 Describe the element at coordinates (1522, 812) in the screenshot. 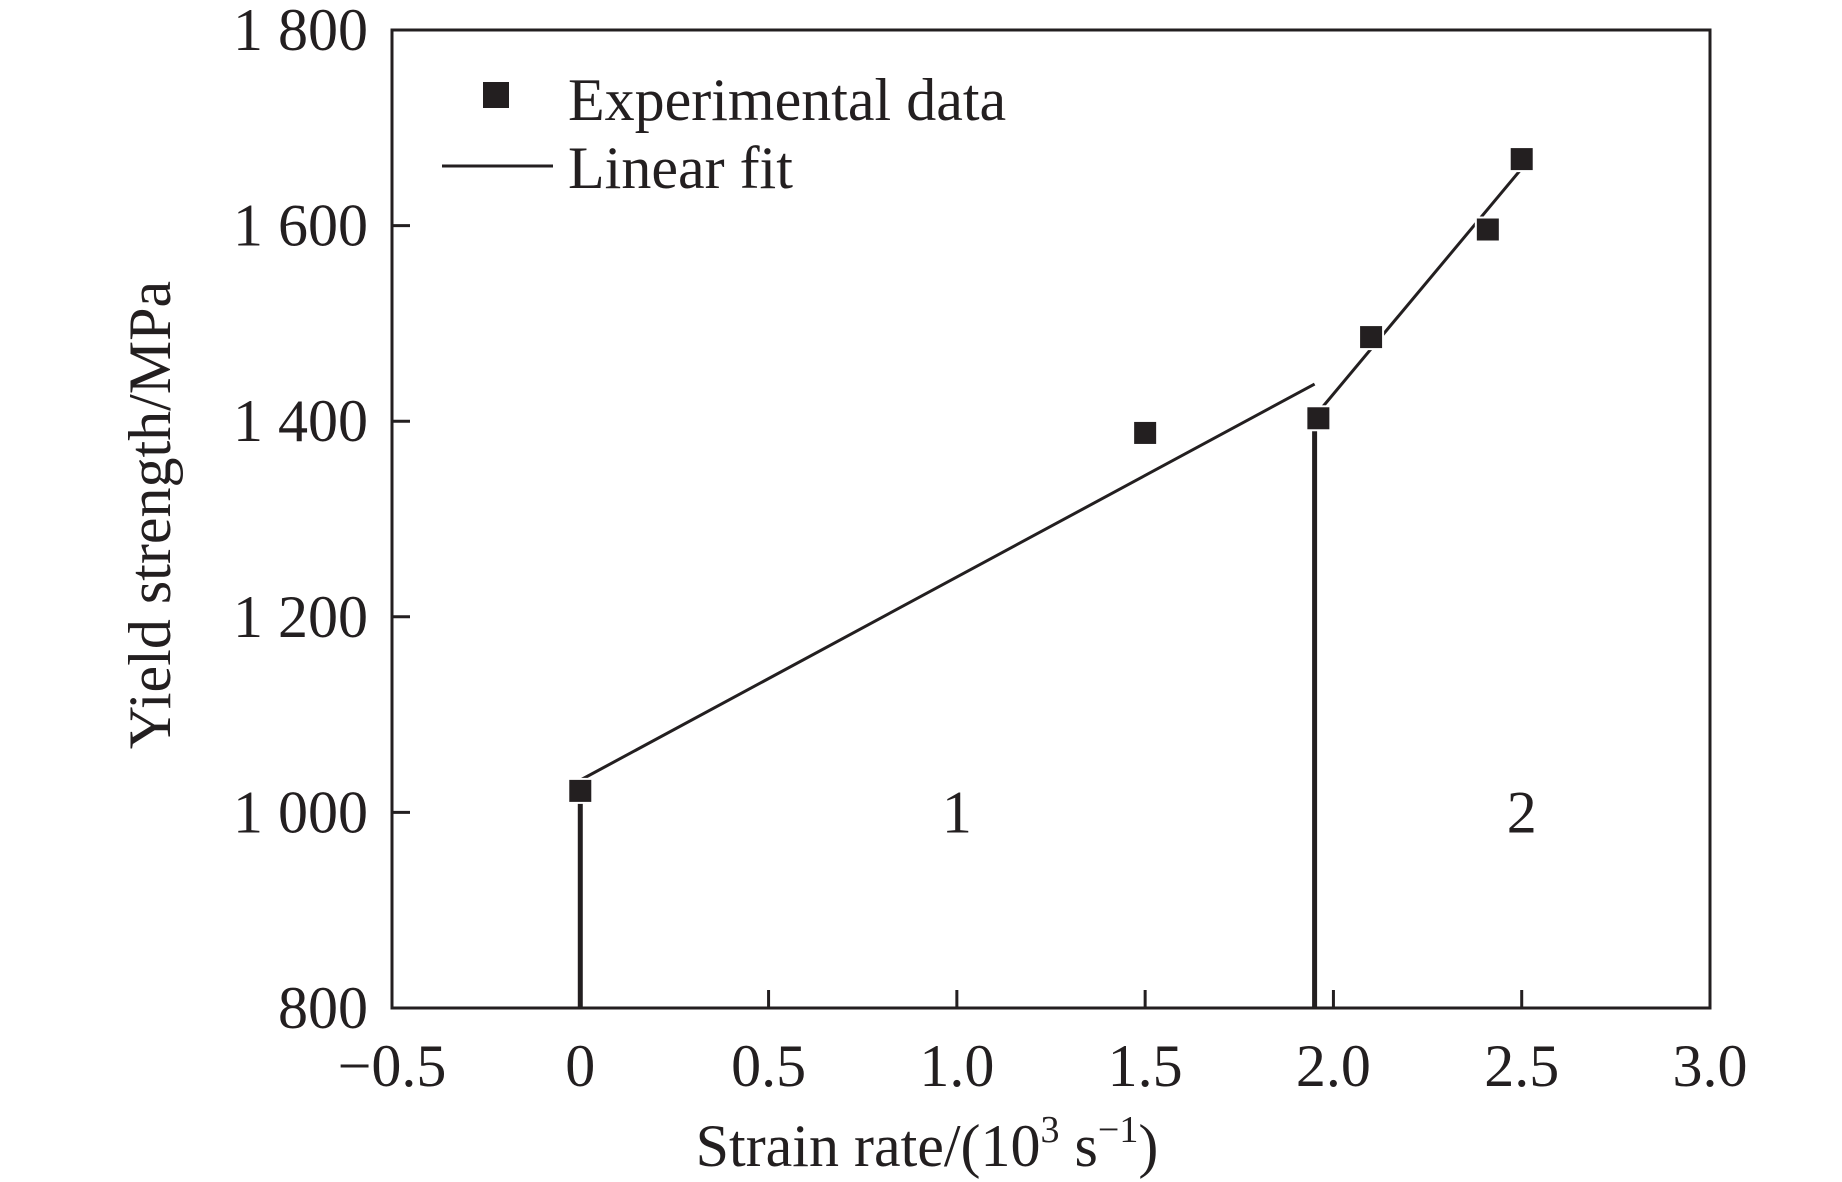

I see `region-label: 2` at that location.